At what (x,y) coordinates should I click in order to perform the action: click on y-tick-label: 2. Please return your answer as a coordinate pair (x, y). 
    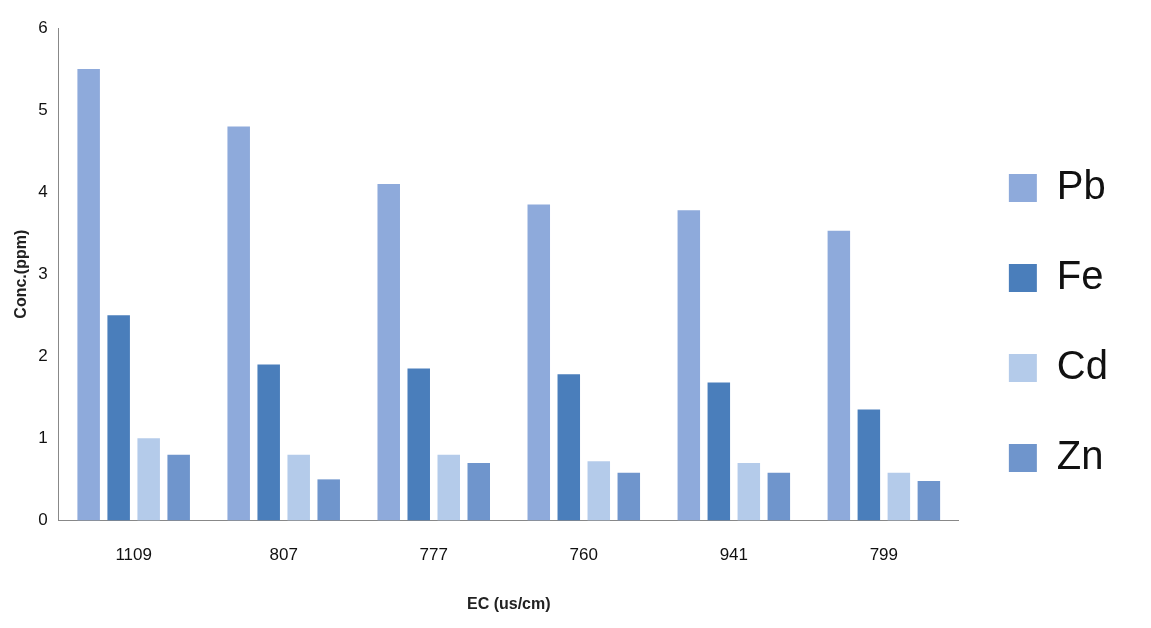
    Looking at the image, I should click on (43, 355).